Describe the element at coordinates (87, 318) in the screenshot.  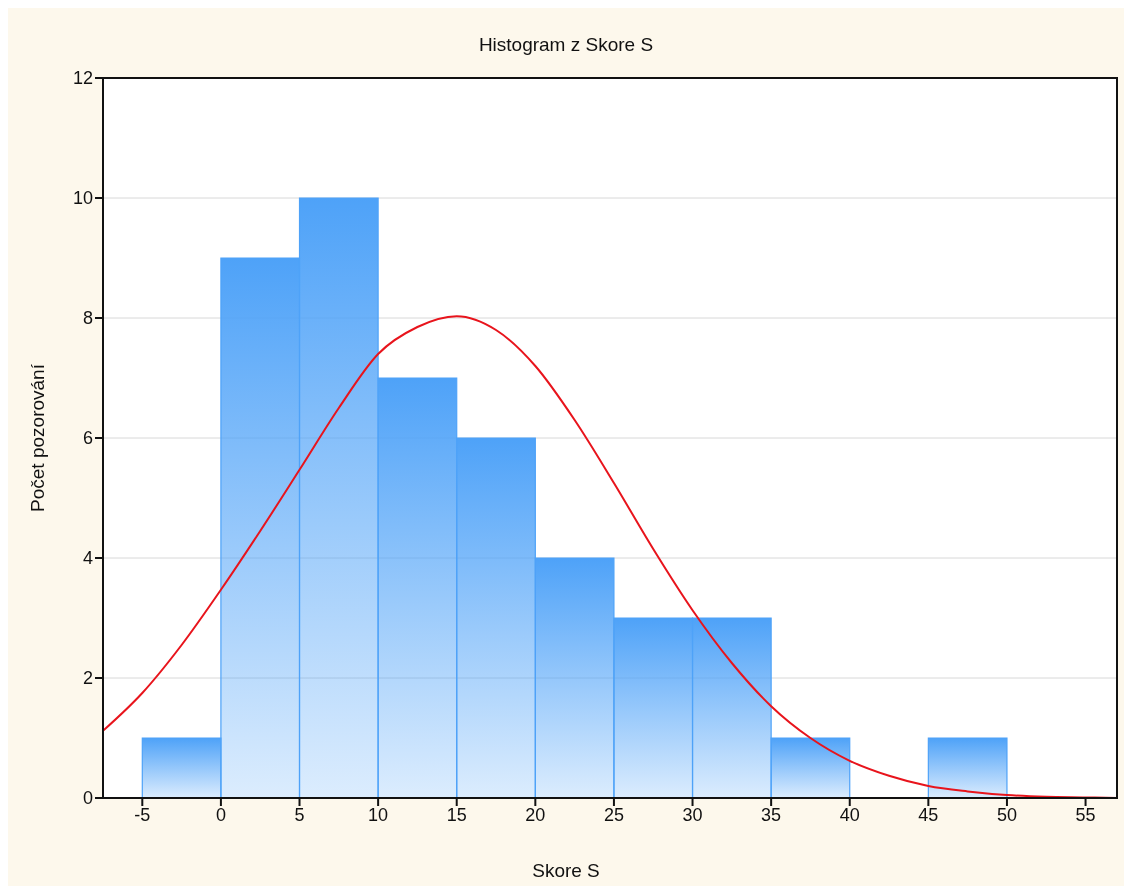
I see `y-tick-label: 8` at that location.